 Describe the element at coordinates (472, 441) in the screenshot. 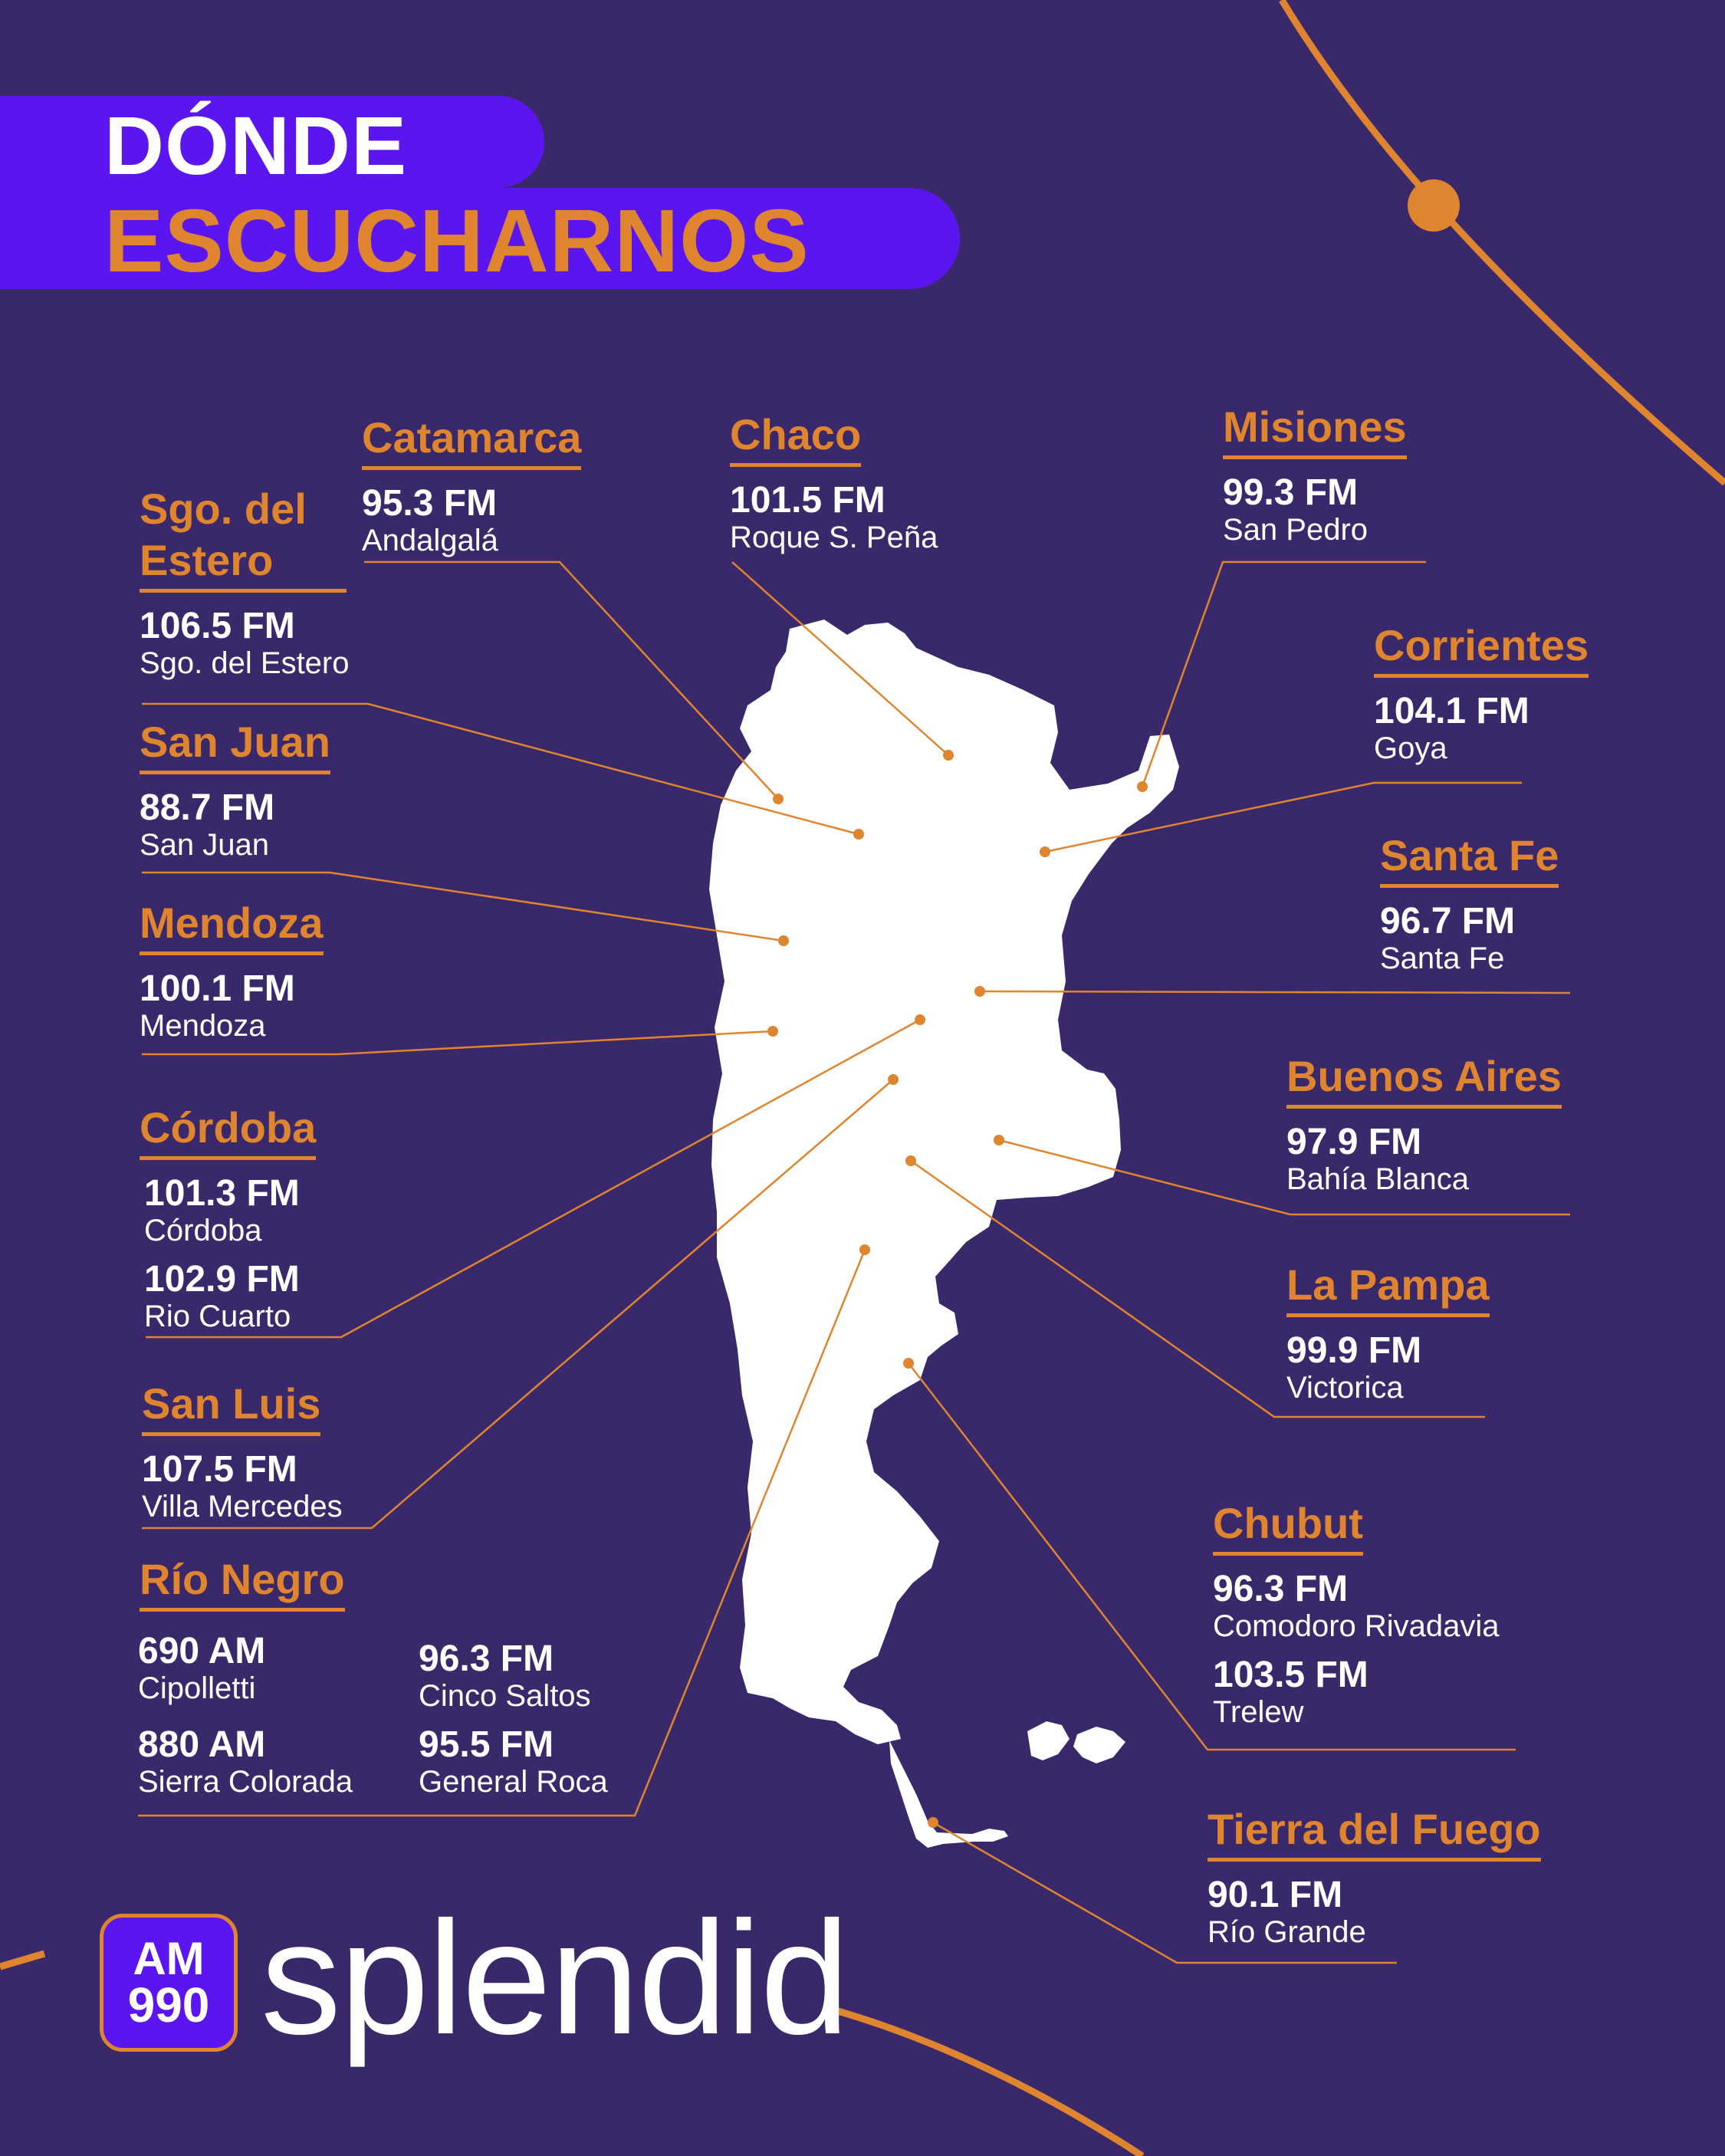

I see `province-name: Catamarca` at that location.